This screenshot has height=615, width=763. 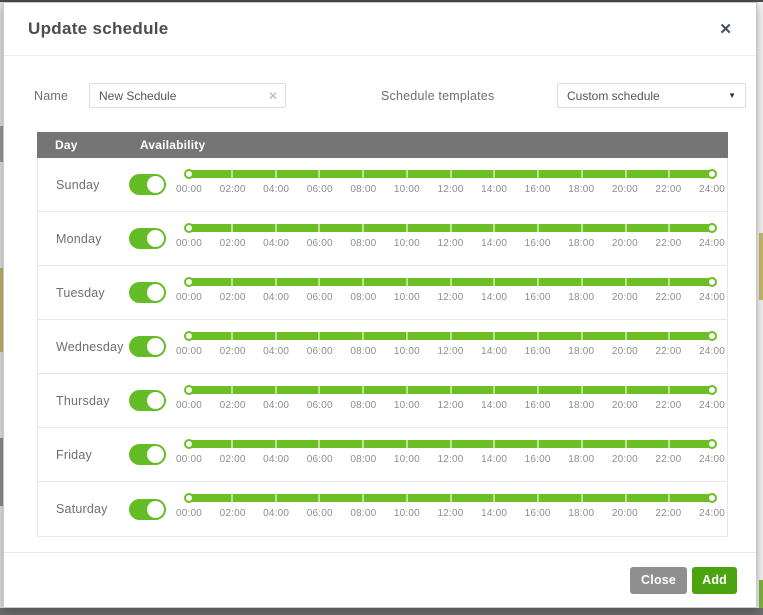 What do you see at coordinates (651, 95) in the screenshot?
I see `templates-select: Custom schedule ▼` at bounding box center [651, 95].